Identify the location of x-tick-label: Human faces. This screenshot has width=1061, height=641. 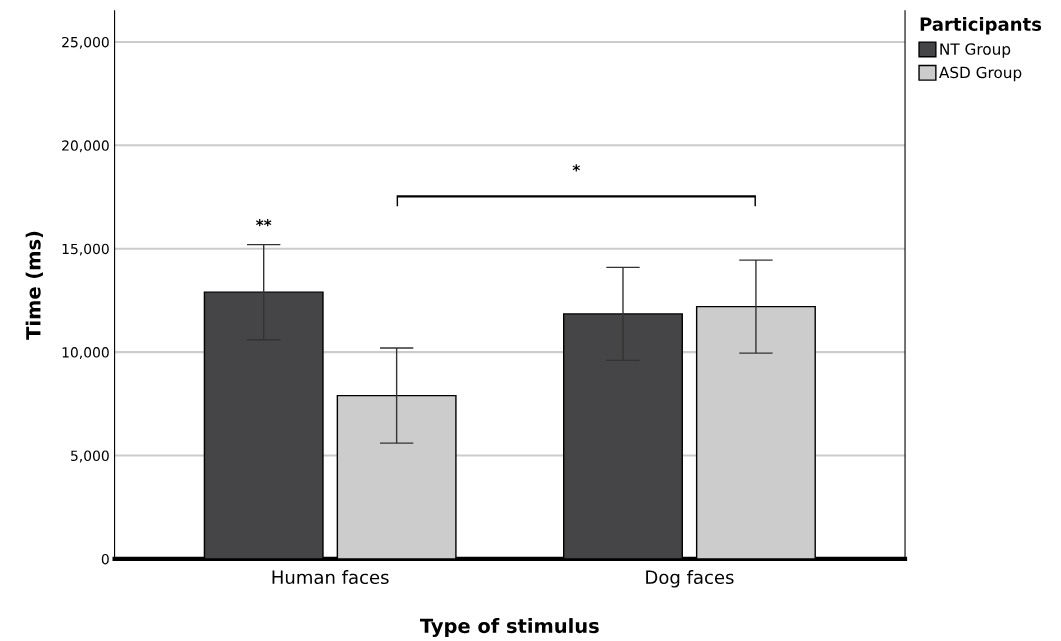
(330, 577).